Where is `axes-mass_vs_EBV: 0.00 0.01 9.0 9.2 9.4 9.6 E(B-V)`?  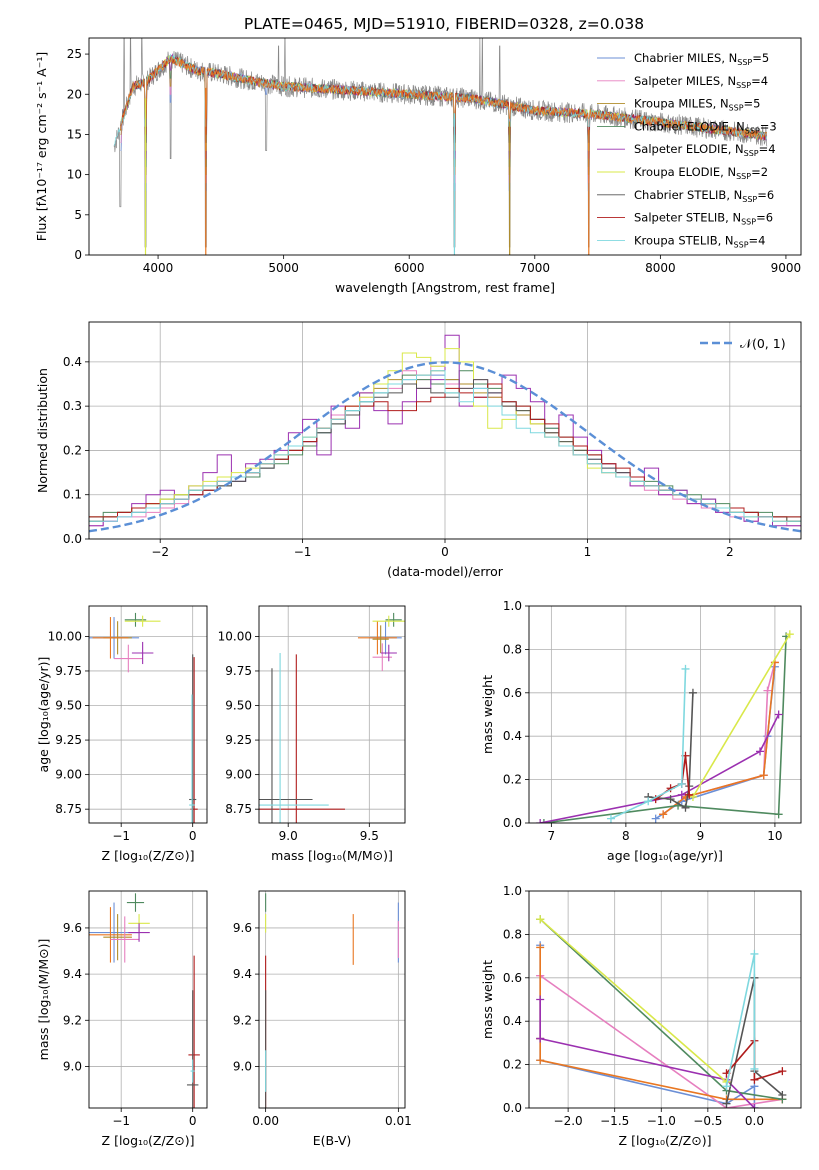 axes-mass_vs_EBV: 0.00 0.01 9.0 9.2 9.4 9.6 E(B-V) is located at coordinates (322, 1019).